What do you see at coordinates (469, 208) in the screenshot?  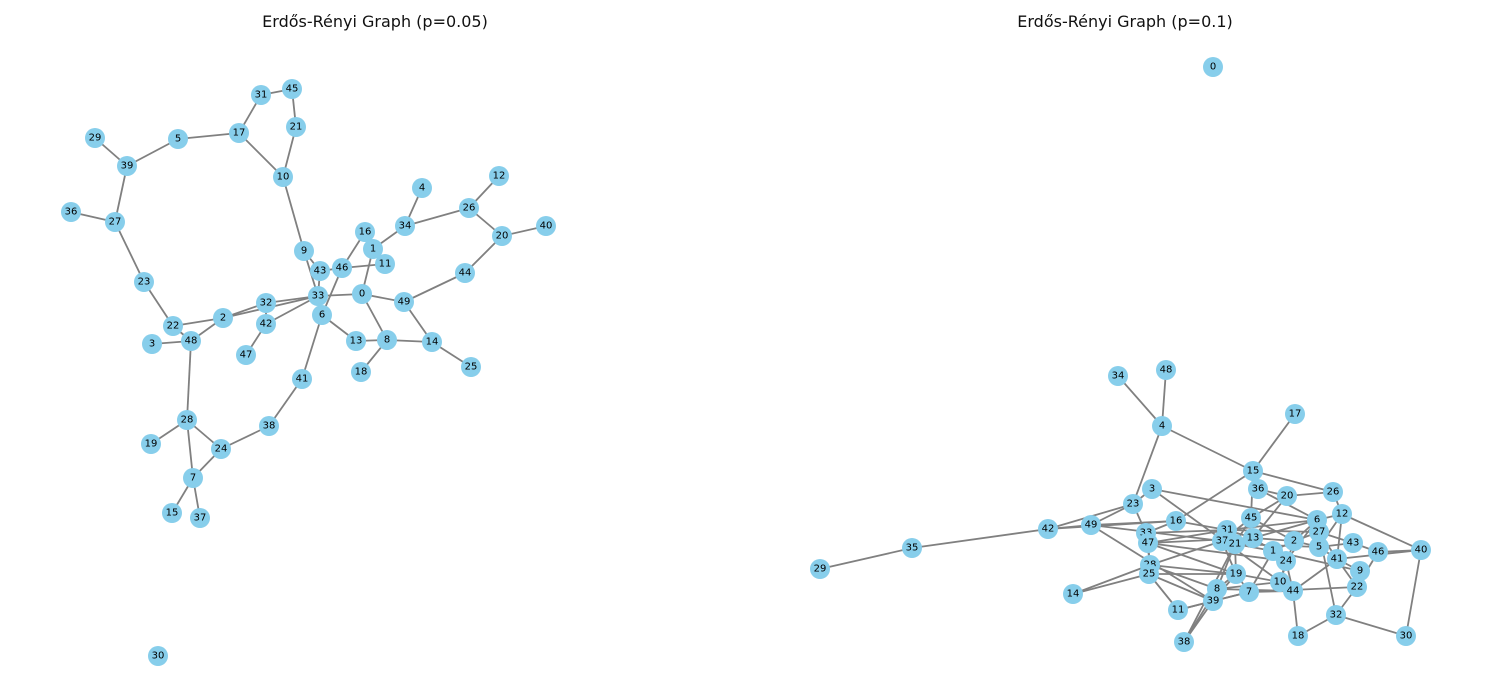 I see `node-26: 26` at bounding box center [469, 208].